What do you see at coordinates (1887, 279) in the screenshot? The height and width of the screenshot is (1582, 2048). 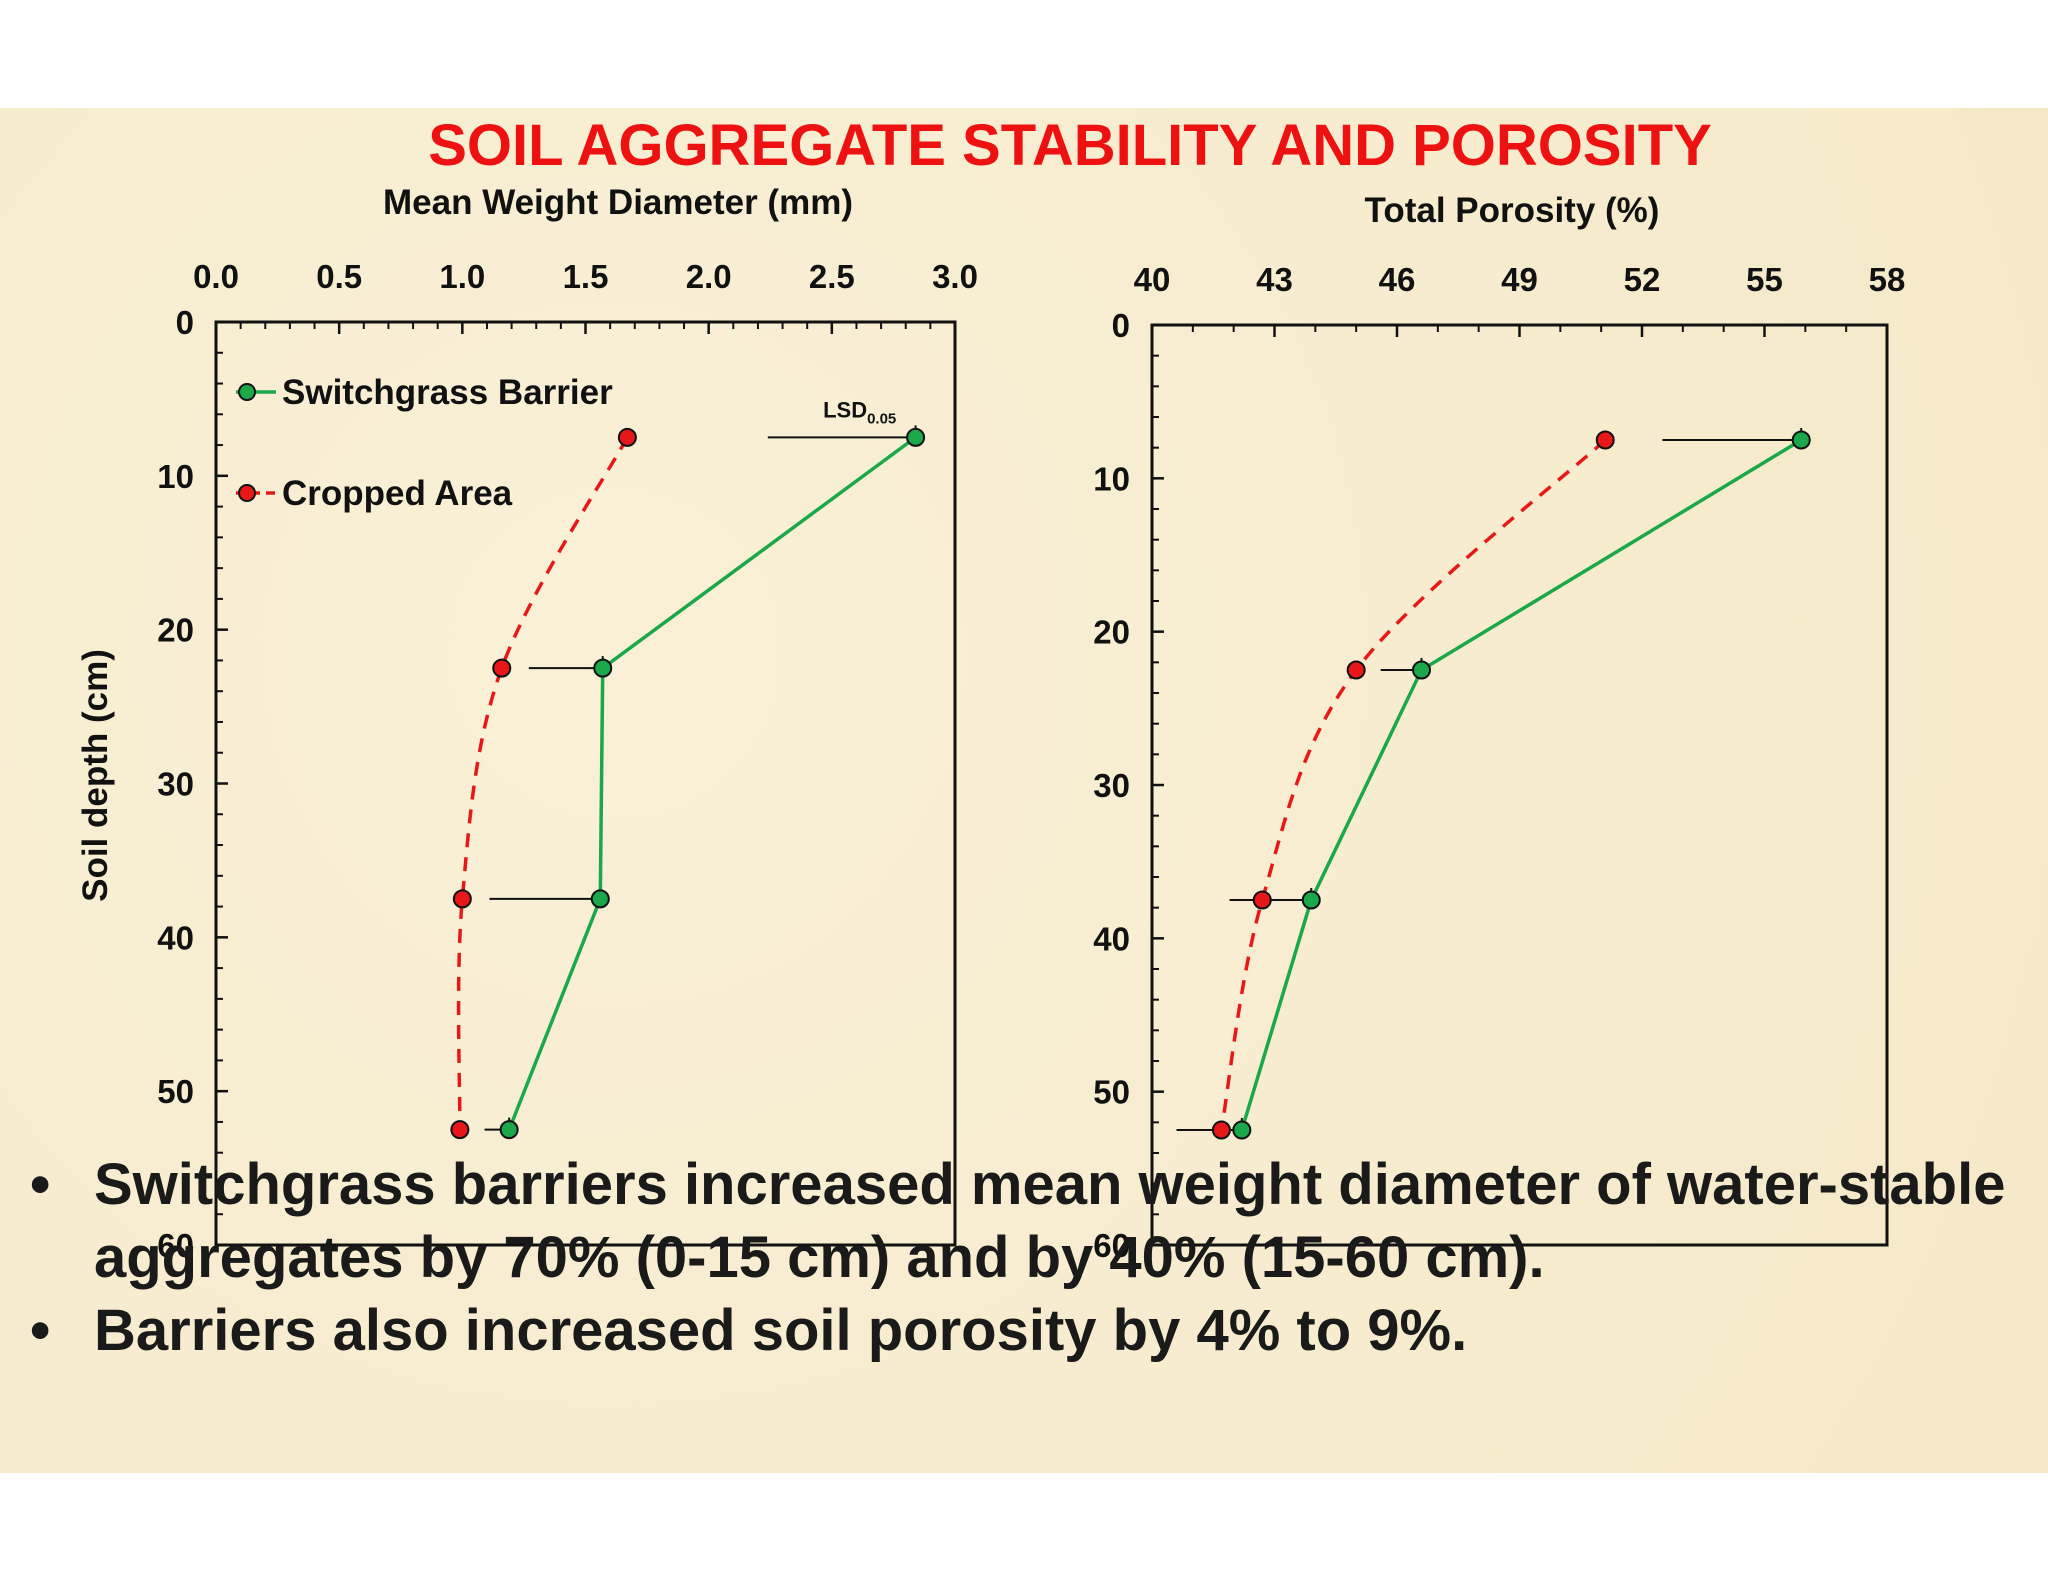 I see `x-tick-label: 58` at bounding box center [1887, 279].